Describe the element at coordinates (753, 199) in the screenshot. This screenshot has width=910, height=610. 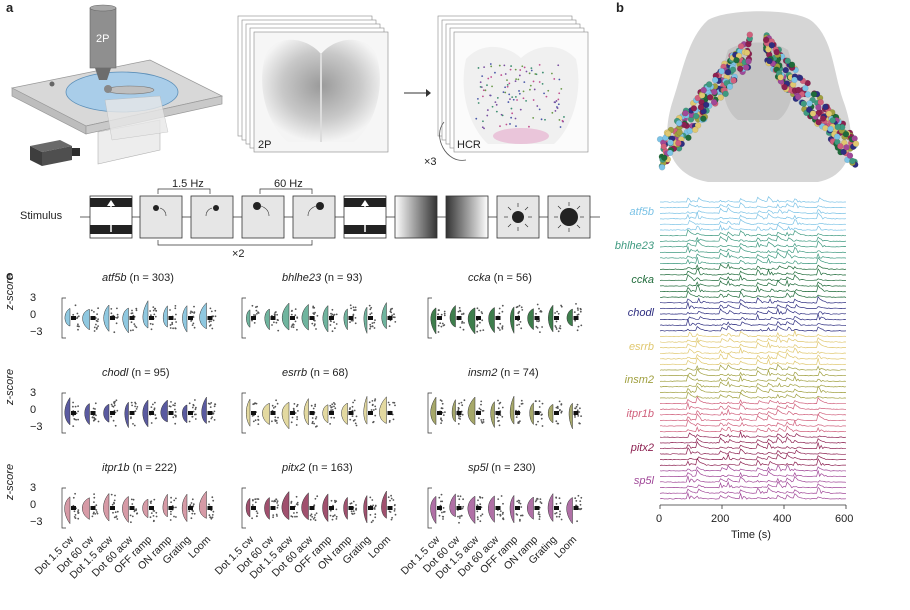
I see `trace-line-atf5b` at that location.